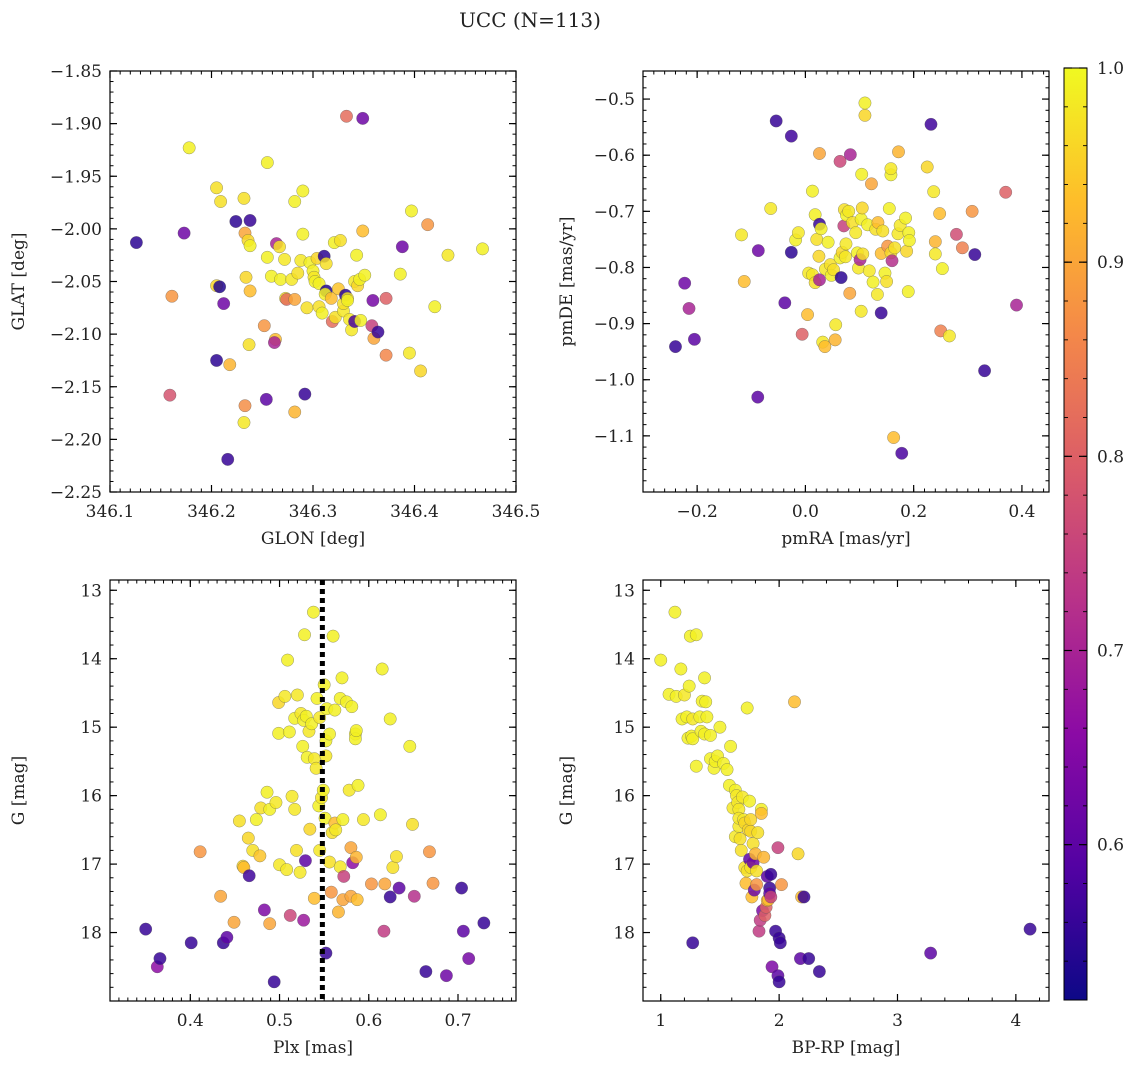 The width and height of the screenshot is (1136, 1068). Describe the element at coordinates (76, 125) in the screenshot. I see `y-tick-label: −1.90` at that location.